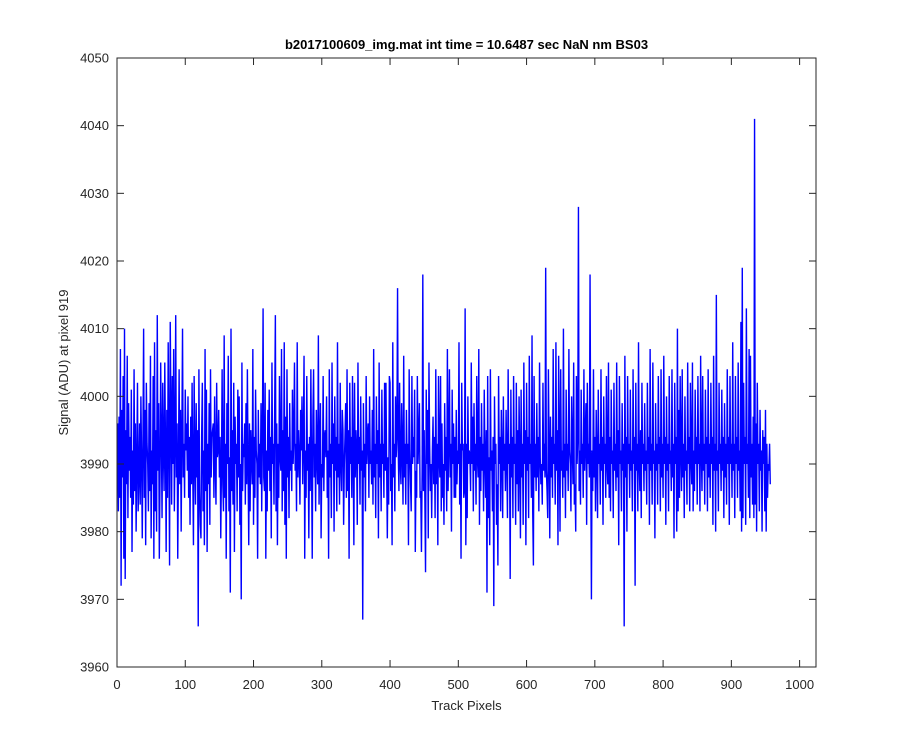 The width and height of the screenshot is (900, 750). I want to click on x-axis-label: Track Pixels, so click(466, 705).